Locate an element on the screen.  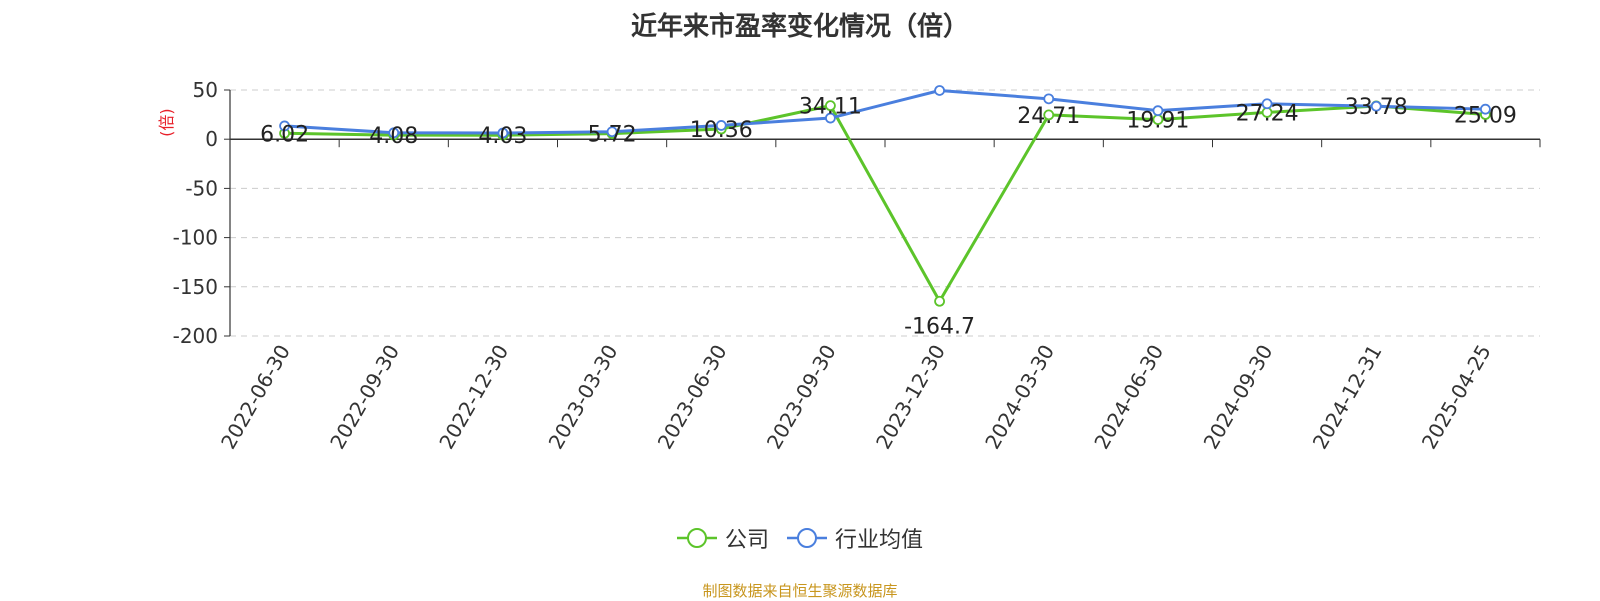
data-label: -164.7 is located at coordinates (939, 326).